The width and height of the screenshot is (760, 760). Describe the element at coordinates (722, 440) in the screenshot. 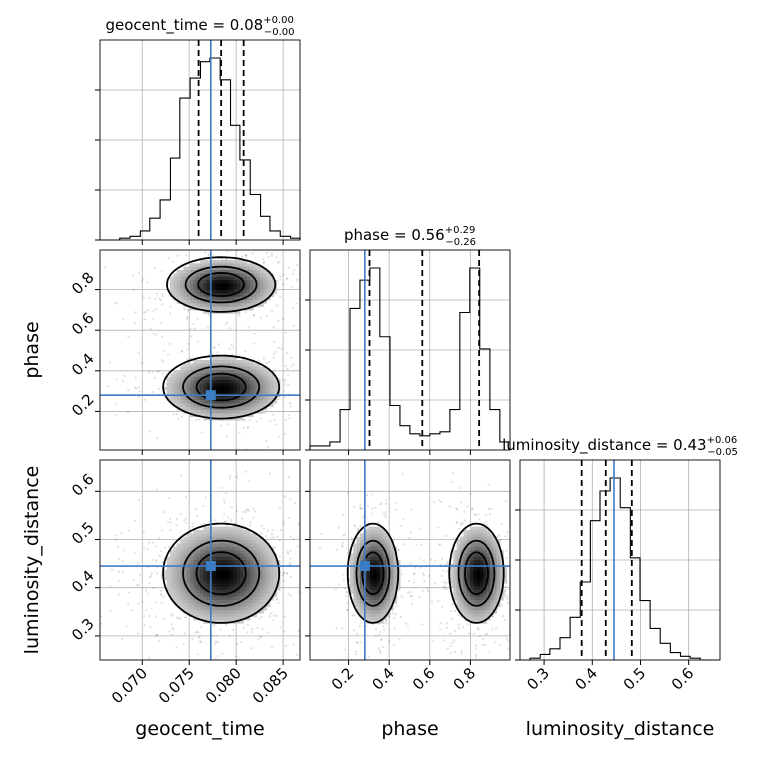

I see `title-upper-error: +0.06` at that location.